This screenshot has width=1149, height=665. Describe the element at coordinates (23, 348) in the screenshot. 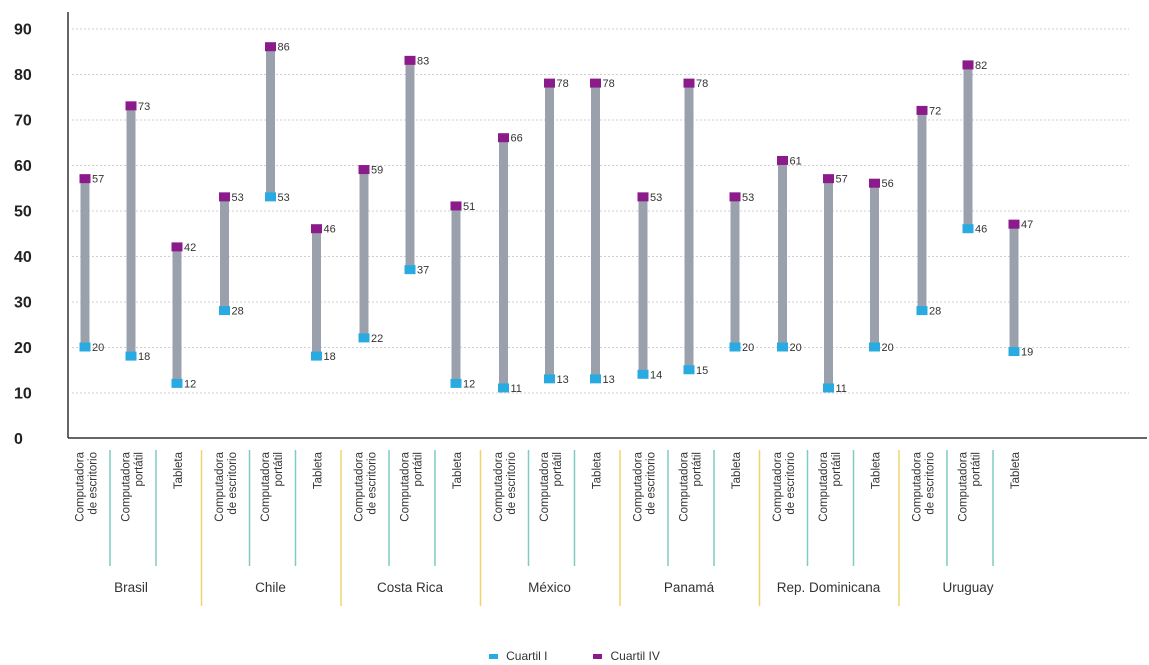

I see `y-tick-label: 20` at that location.